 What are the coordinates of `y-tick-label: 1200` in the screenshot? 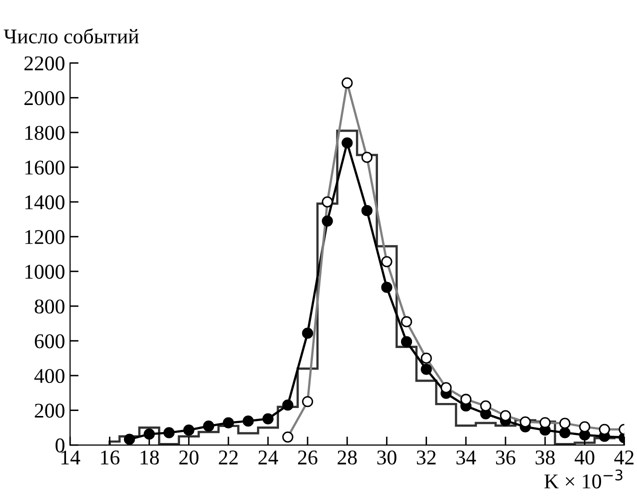 It's located at (44, 237).